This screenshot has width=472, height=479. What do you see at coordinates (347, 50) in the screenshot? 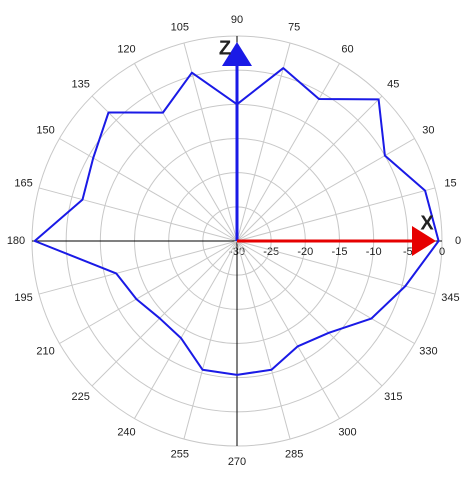
I see `angle-label: 60` at bounding box center [347, 50].